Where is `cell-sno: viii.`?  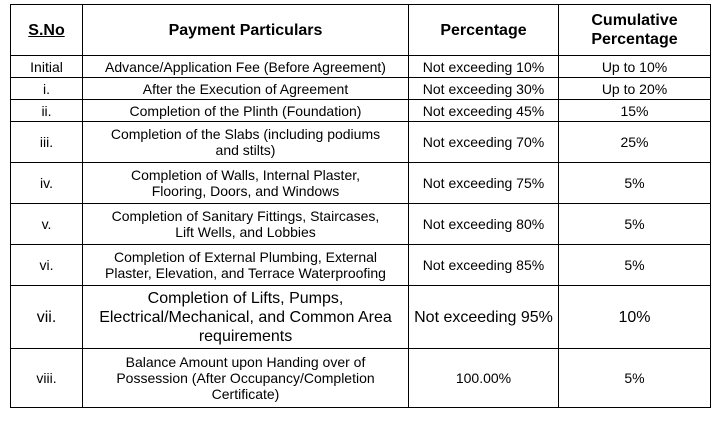 cell-sno: viii. is located at coordinates (46, 378).